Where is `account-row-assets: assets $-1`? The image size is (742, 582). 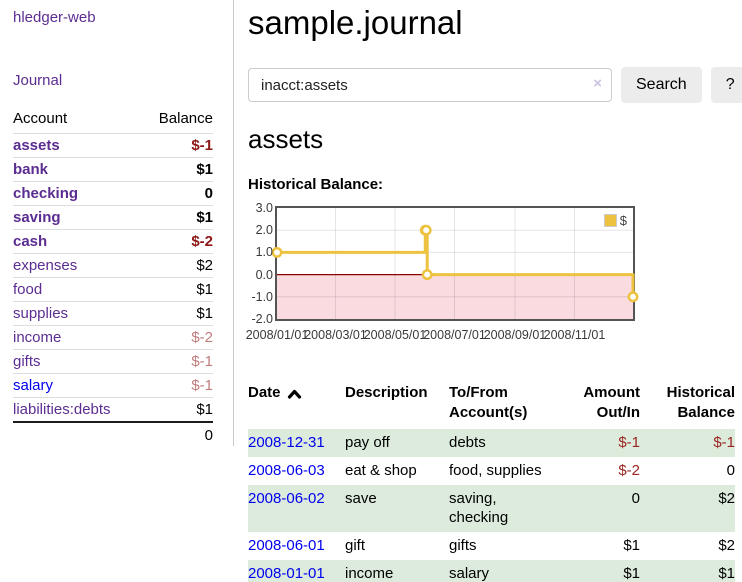
account-row-assets: assets $-1 is located at coordinates (113, 145).